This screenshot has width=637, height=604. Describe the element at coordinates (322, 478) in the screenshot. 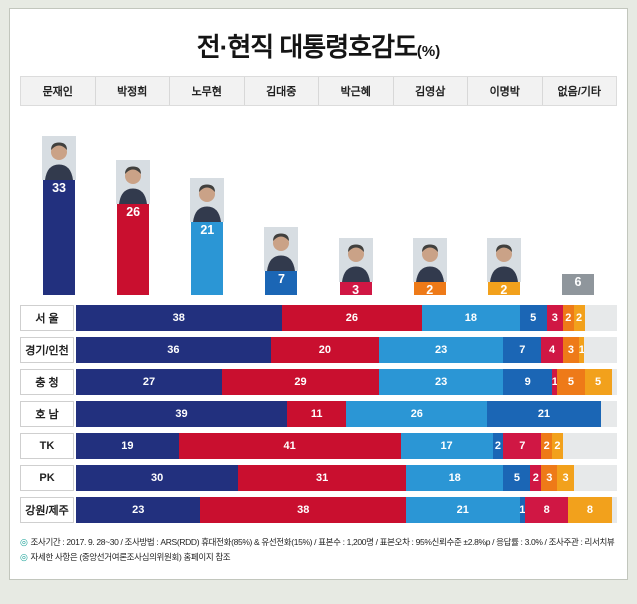

I see `segment-value: 31` at that location.